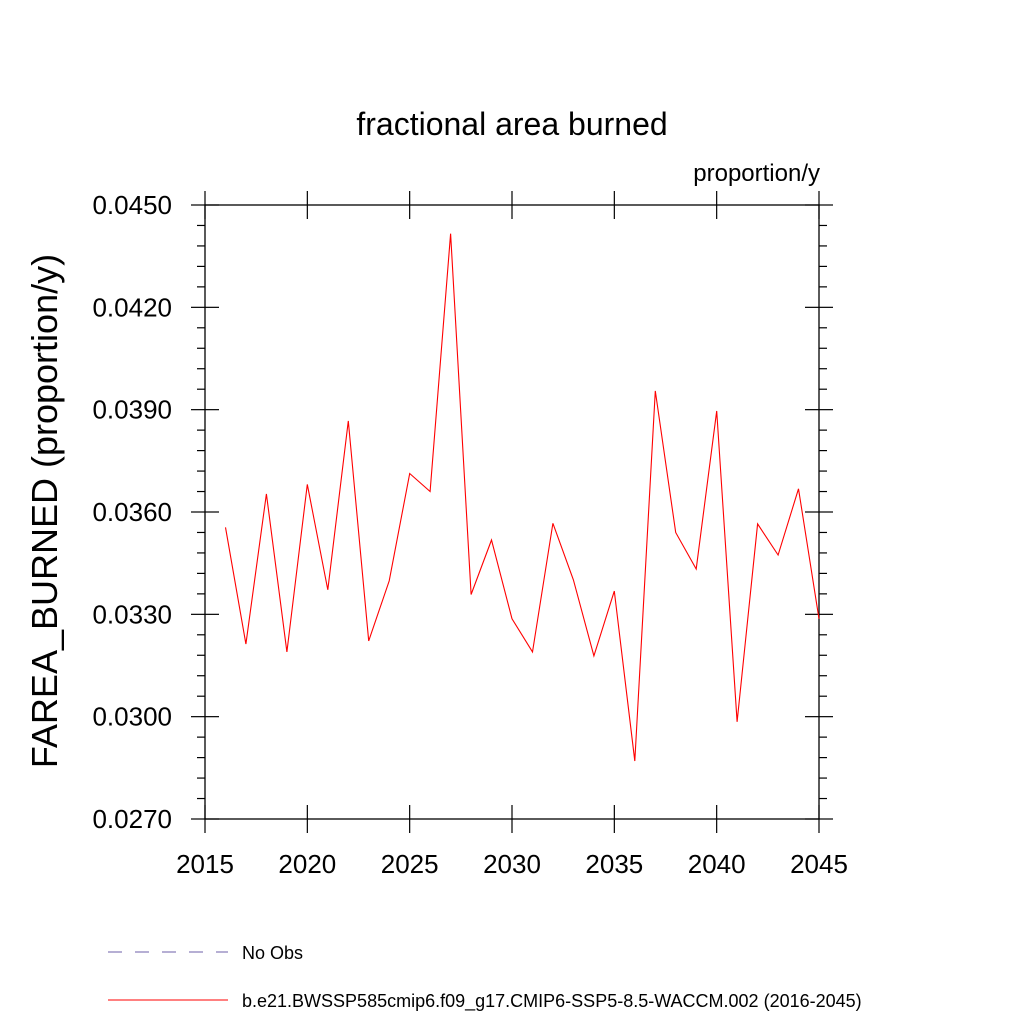 The width and height of the screenshot is (1024, 1024). I want to click on y-tick-label: 0.0390, so click(132, 410).